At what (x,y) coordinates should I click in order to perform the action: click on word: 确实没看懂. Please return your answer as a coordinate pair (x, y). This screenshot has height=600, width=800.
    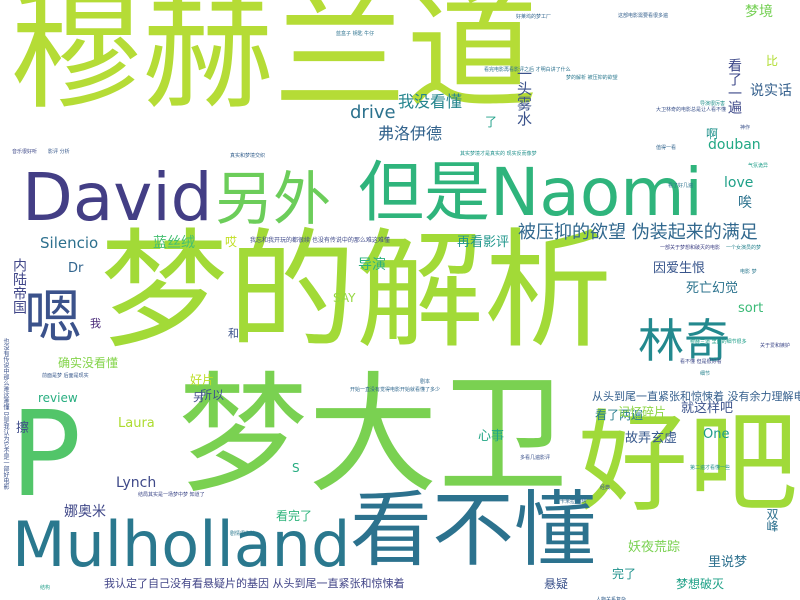
    Looking at the image, I should click on (88, 363).